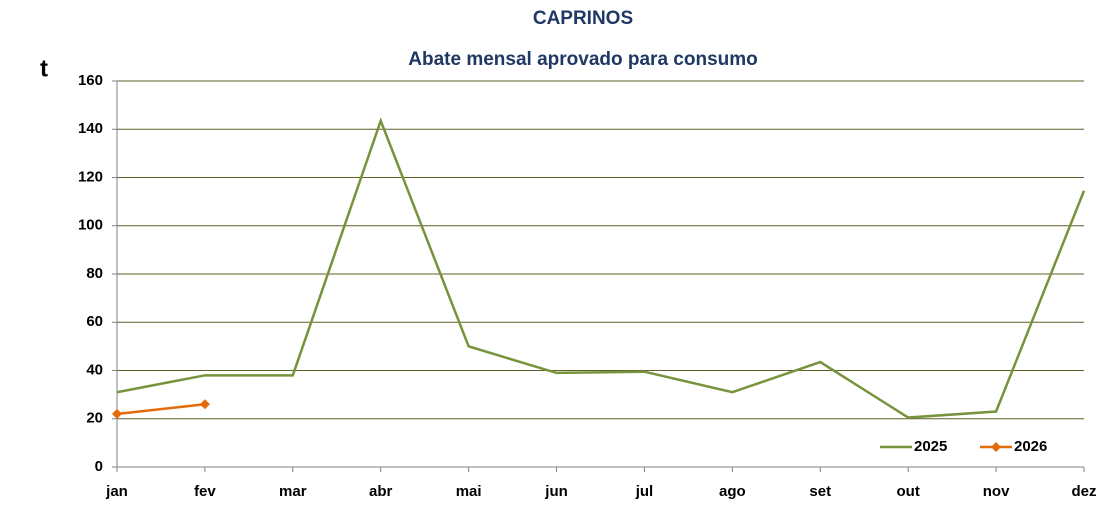  Describe the element at coordinates (90, 80) in the screenshot. I see `y-tick-label: 160` at that location.